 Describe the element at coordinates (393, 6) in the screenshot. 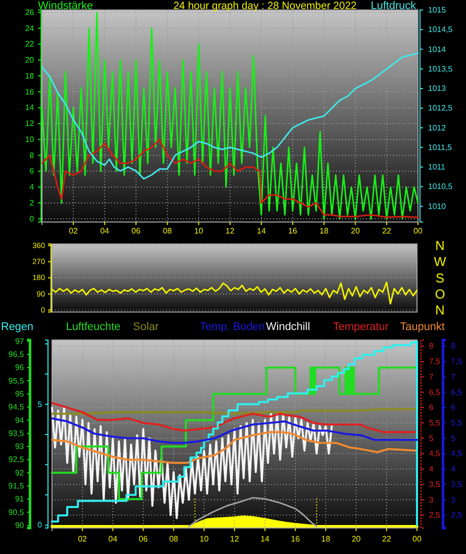

I see `y2-axis-title: Luftdruck` at that location.